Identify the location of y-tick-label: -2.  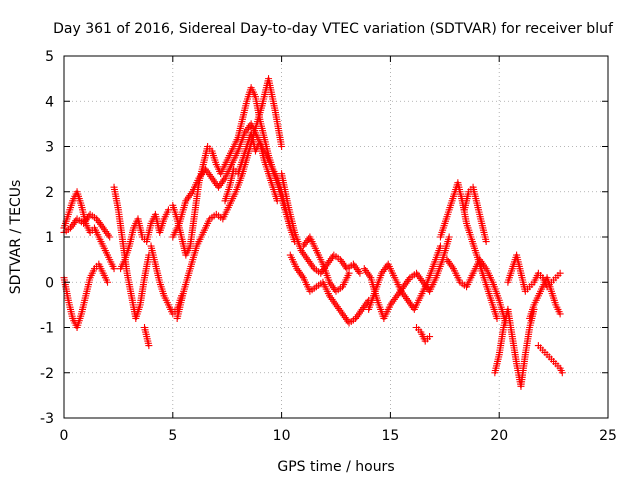
(47, 374).